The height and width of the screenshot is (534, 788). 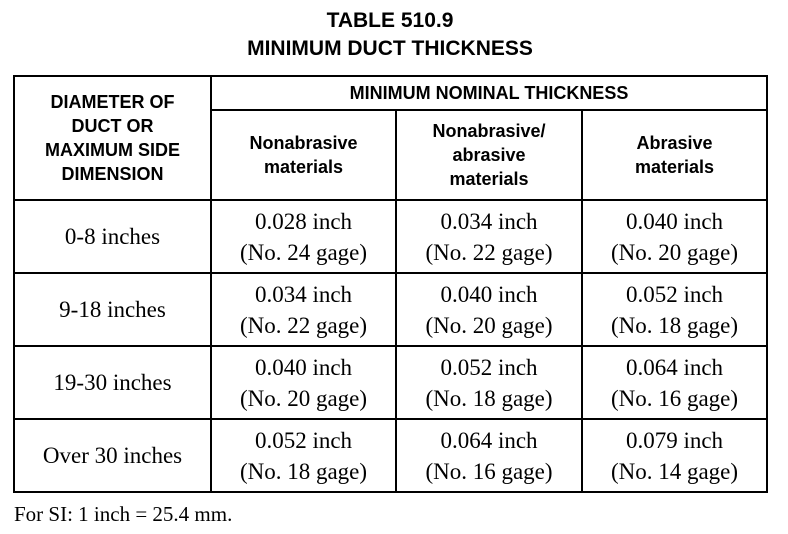 What do you see at coordinates (489, 93) in the screenshot?
I see `group-header-thickness: MINIMUM NOMINAL THICKNESS` at bounding box center [489, 93].